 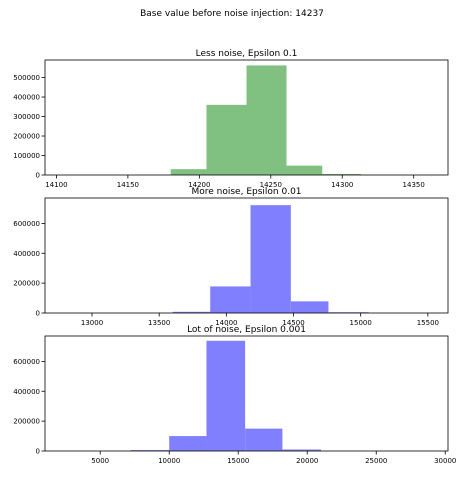 I want to click on x-tick-label: 14100, so click(x=56, y=185).